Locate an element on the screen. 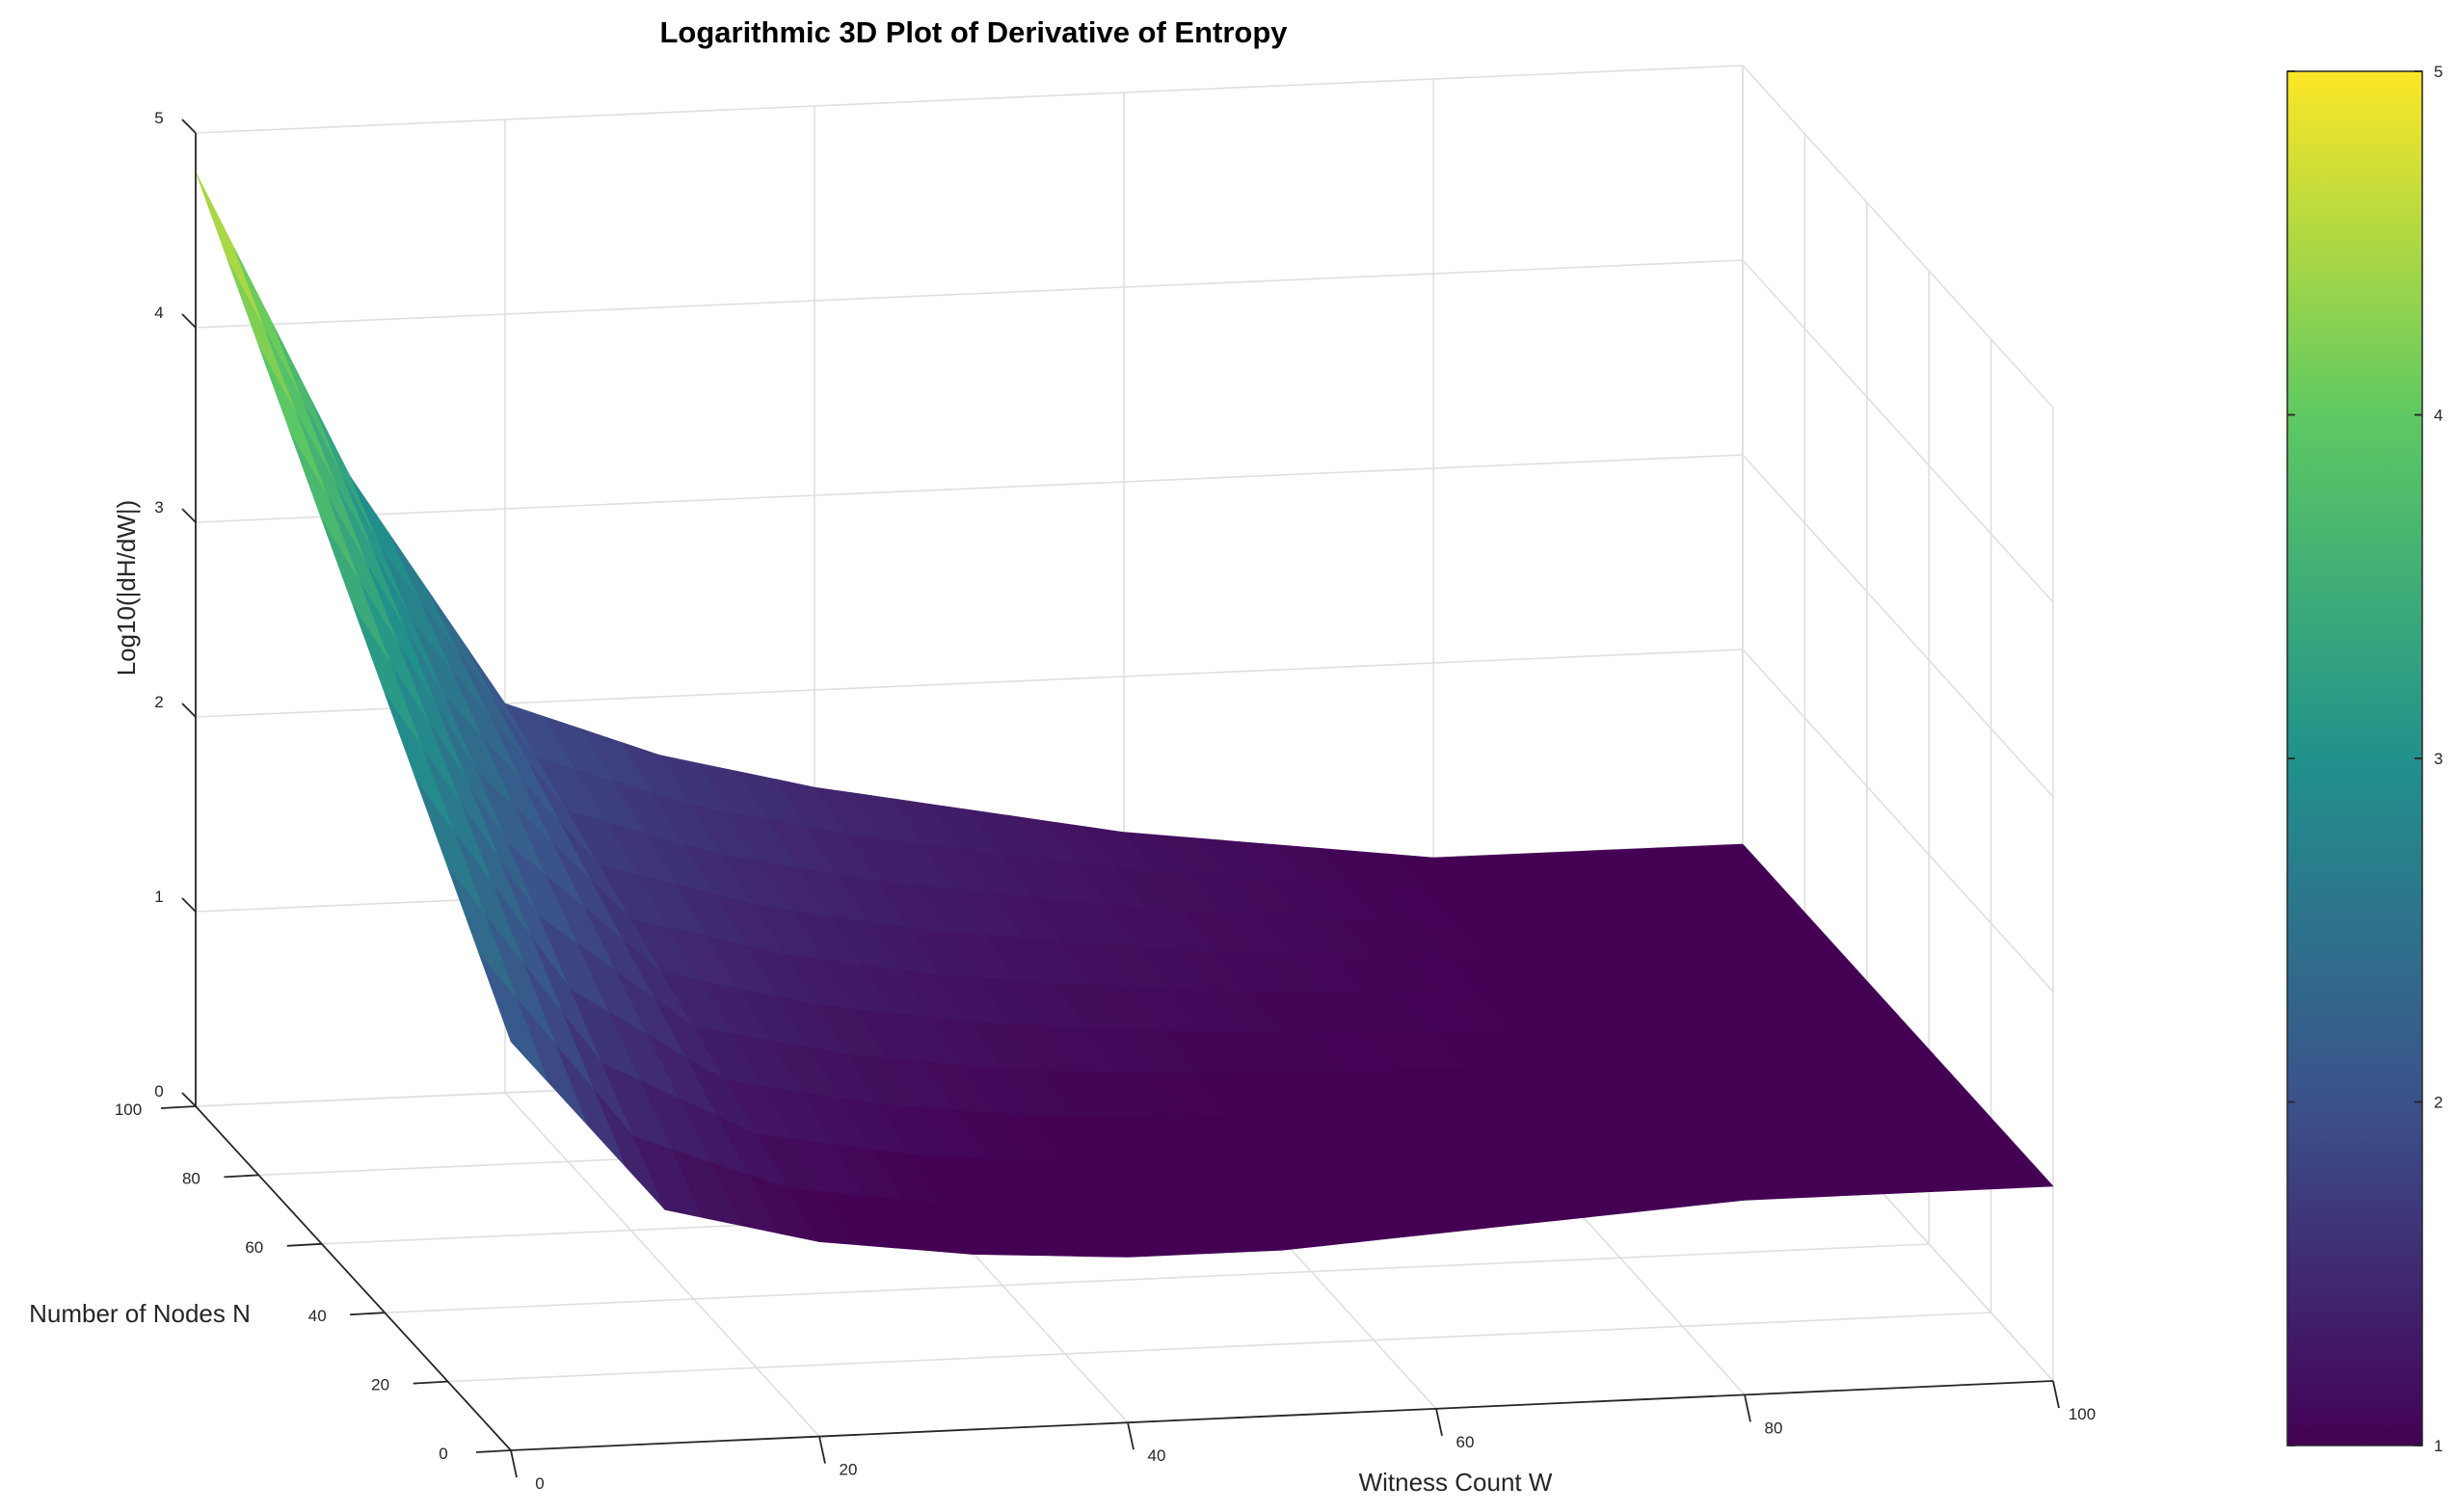 The width and height of the screenshot is (2456, 1512). z-tick-label: 3 is located at coordinates (158, 507).